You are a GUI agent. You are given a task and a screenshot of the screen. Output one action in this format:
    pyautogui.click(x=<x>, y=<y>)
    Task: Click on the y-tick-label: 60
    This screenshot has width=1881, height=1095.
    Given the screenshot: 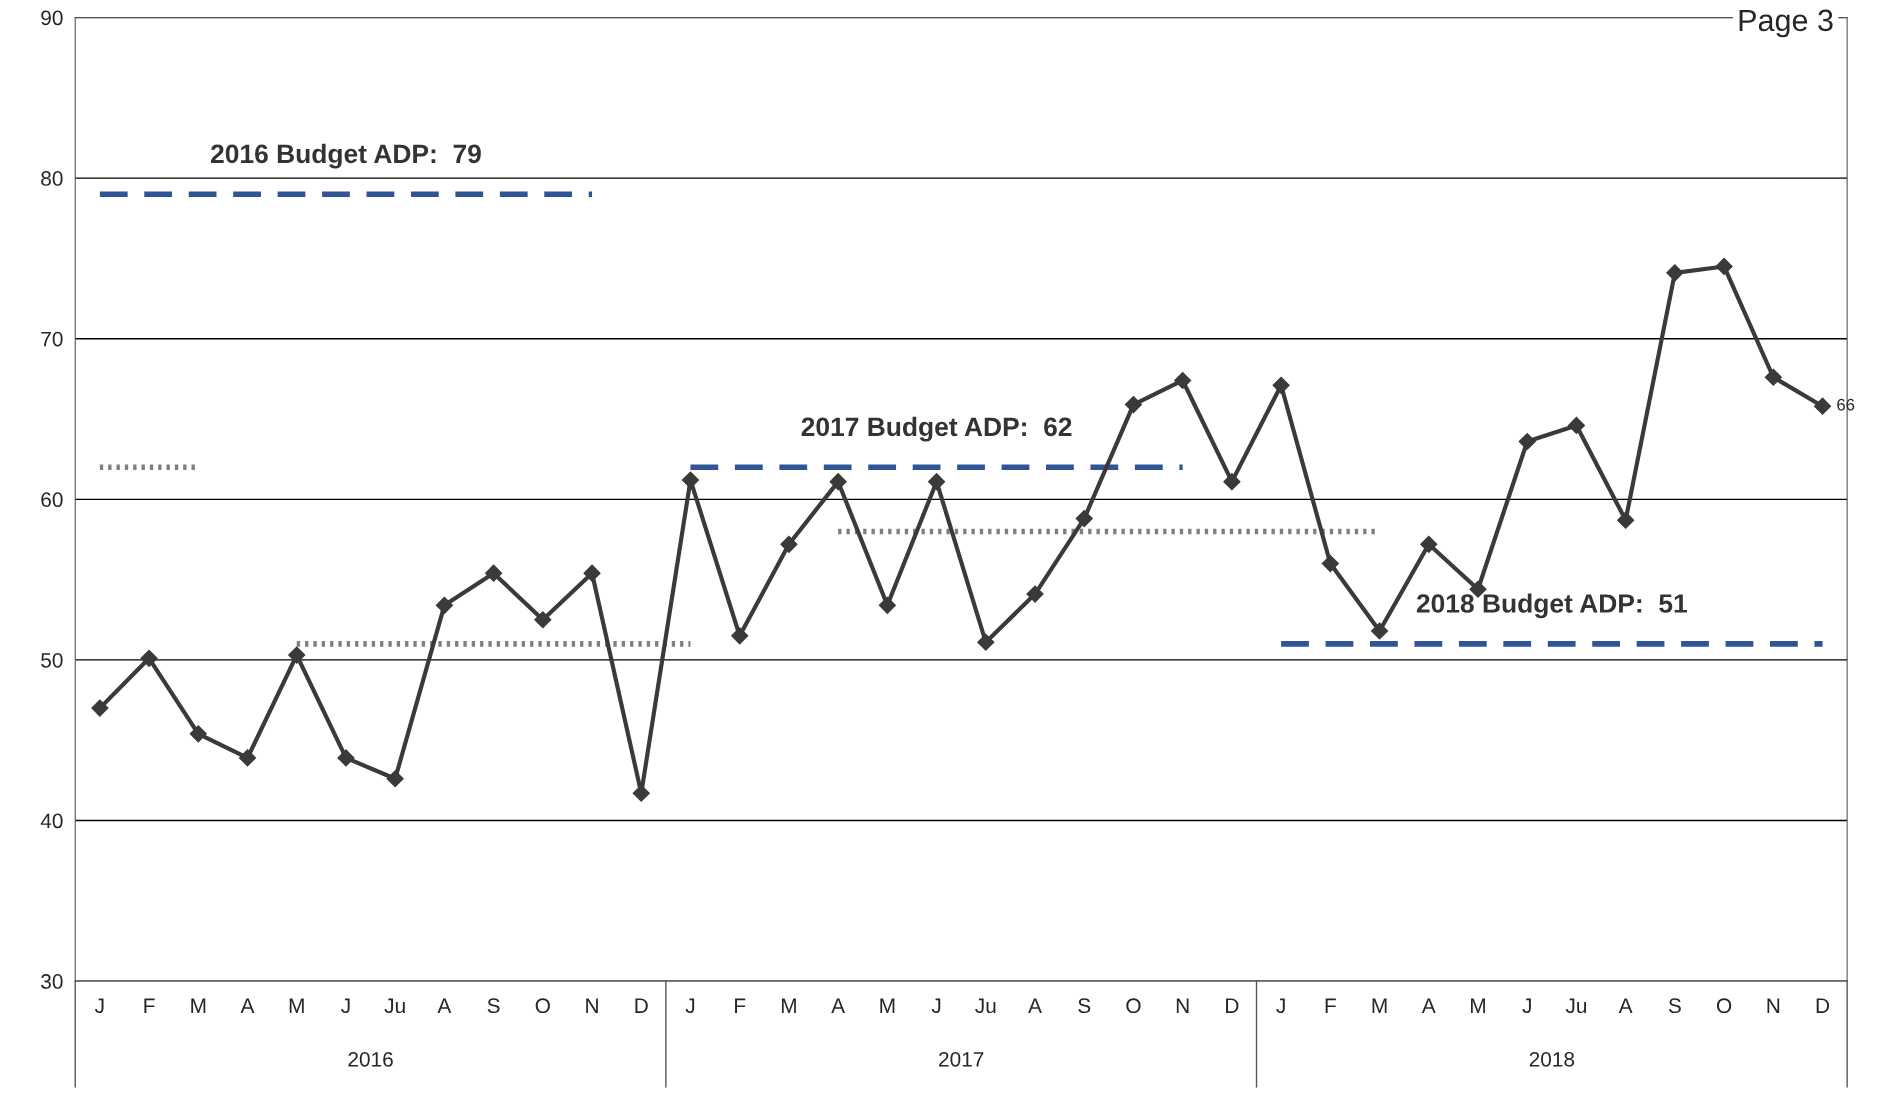 What is the action you would take?
    pyautogui.click(x=52, y=500)
    